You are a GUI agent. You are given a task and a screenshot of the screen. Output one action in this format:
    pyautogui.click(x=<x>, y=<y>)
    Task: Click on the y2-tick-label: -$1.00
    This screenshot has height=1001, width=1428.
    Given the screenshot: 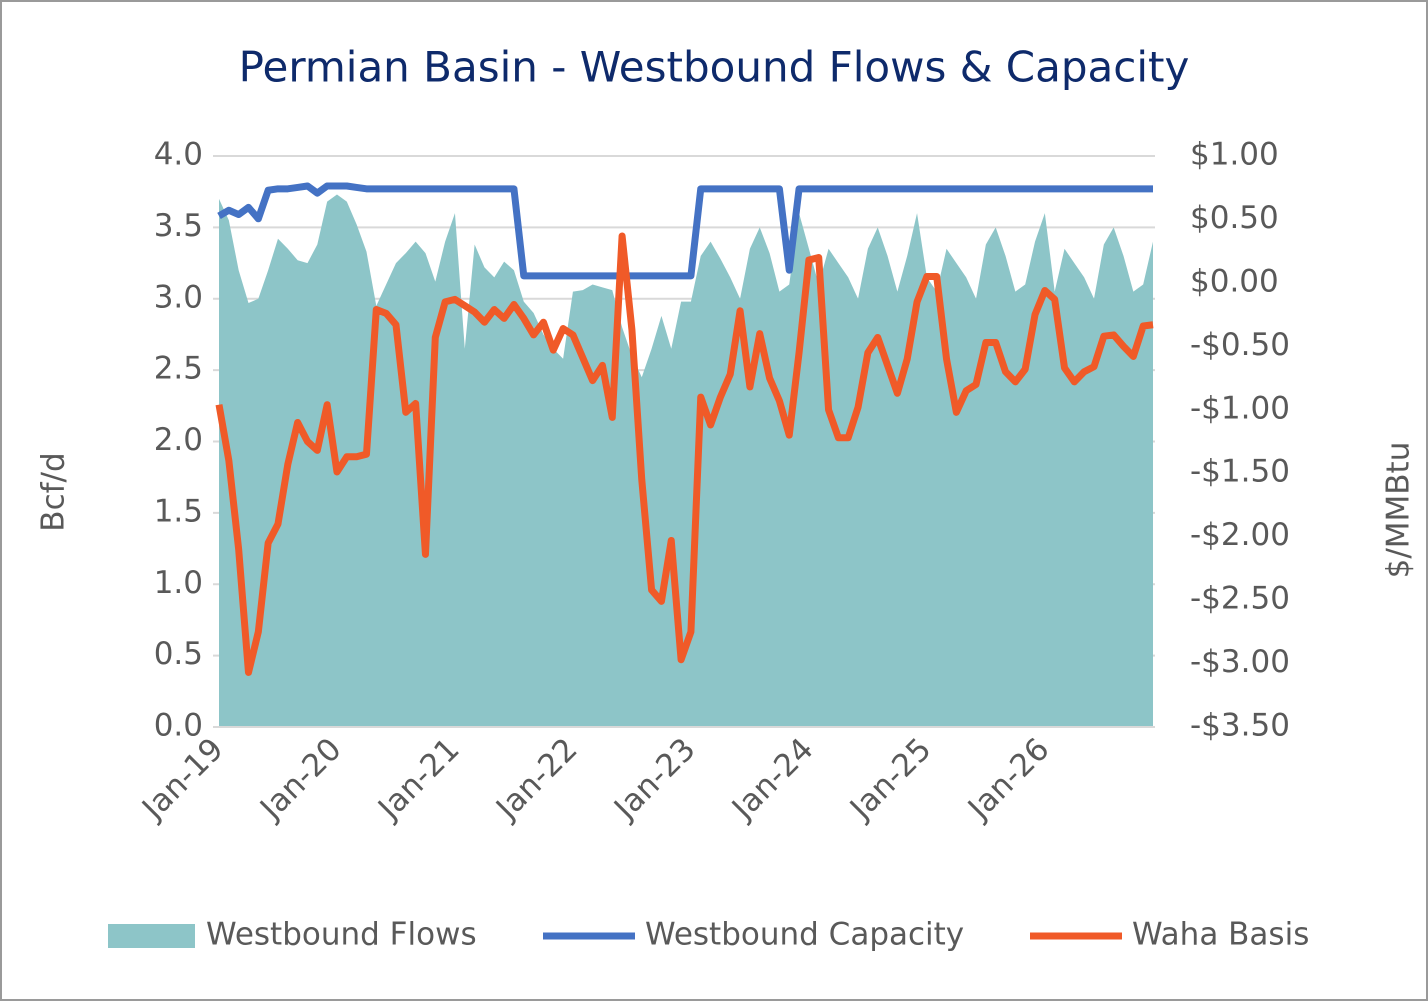 What is the action you would take?
    pyautogui.click(x=1240, y=408)
    